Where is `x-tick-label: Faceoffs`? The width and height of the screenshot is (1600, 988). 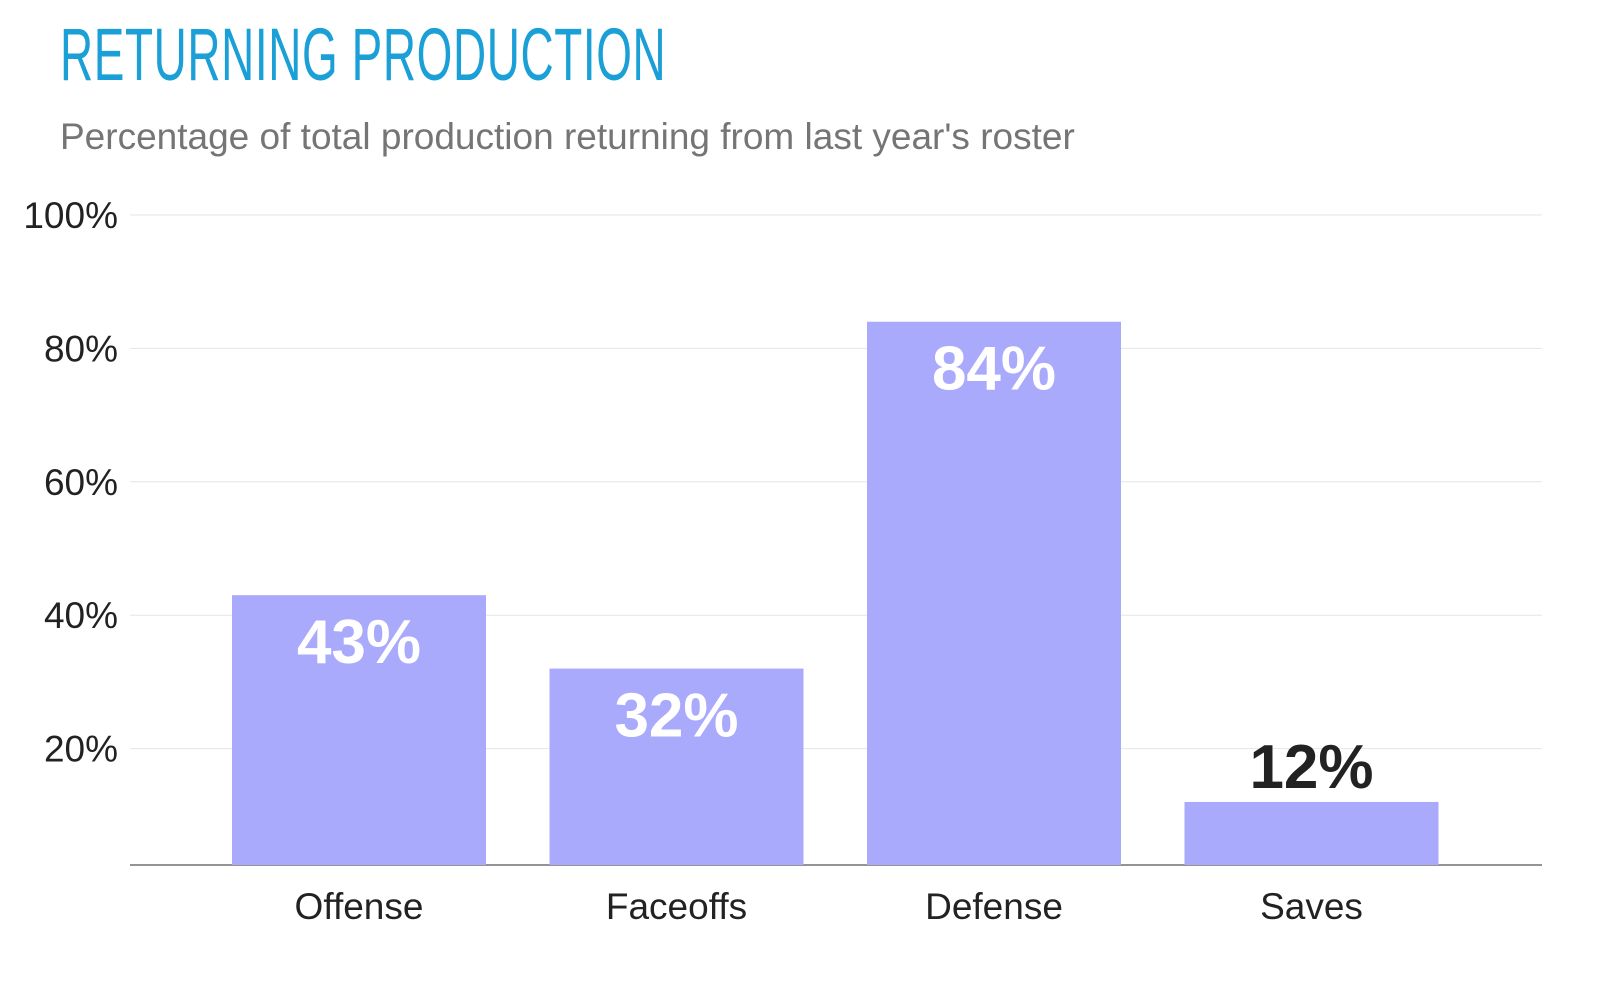 x-tick-label: Faceoffs is located at coordinates (676, 906).